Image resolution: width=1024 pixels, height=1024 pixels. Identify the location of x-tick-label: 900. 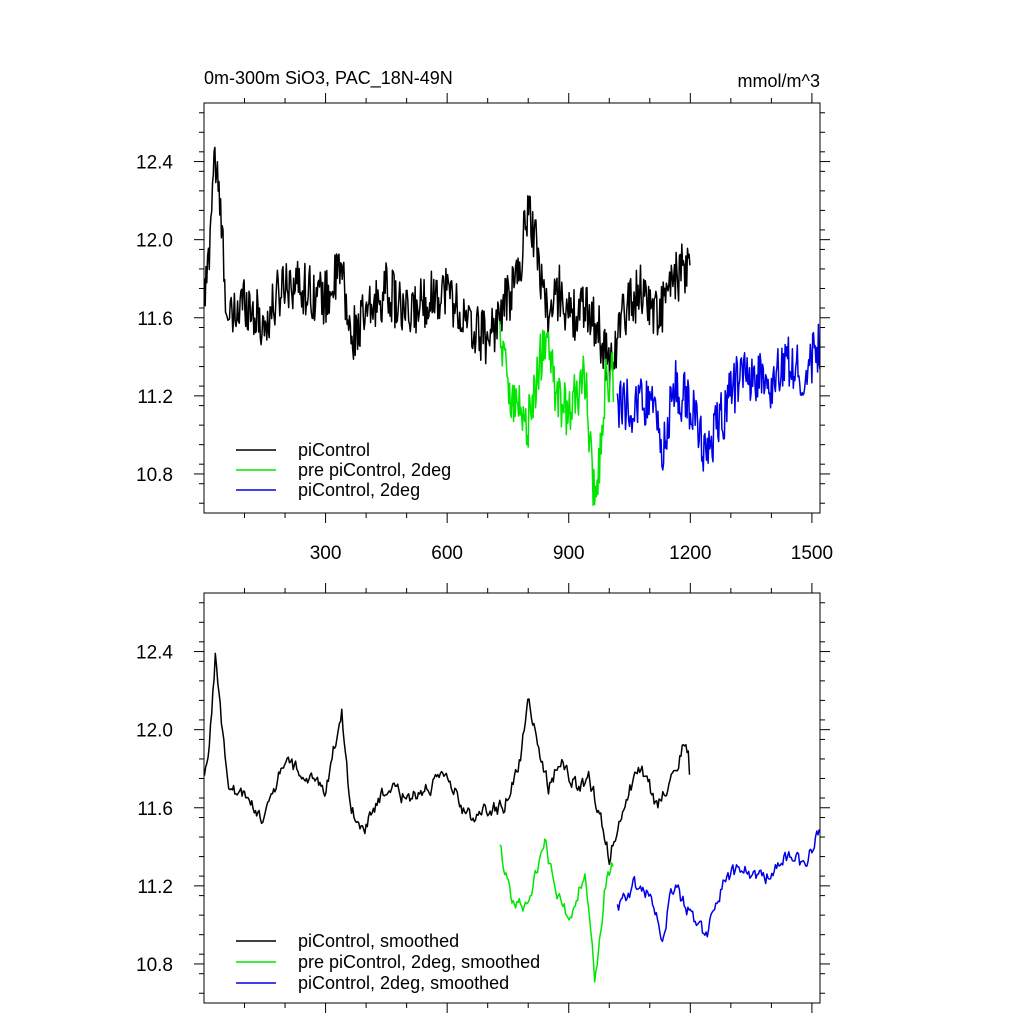
(569, 553).